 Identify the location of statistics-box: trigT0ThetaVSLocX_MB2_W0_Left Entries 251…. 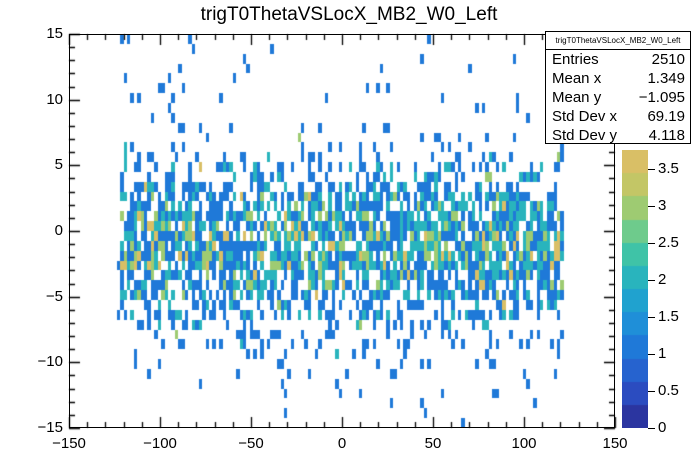
(618, 87).